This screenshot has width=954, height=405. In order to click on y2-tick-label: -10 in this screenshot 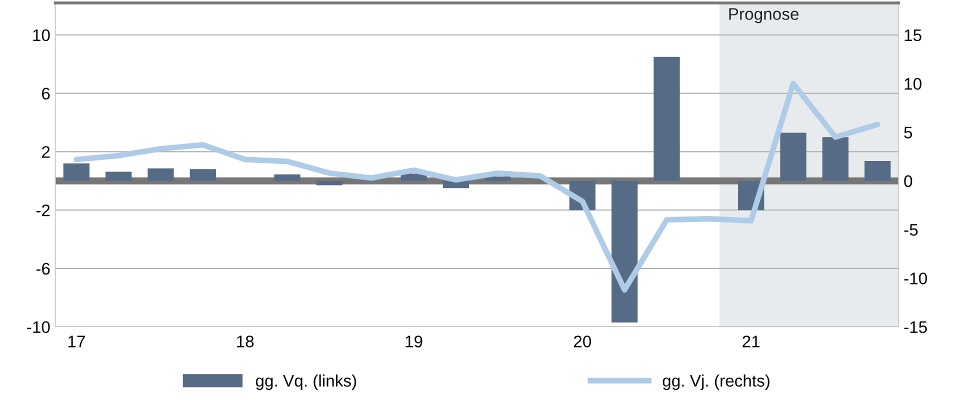, I will do `click(915, 278)`.